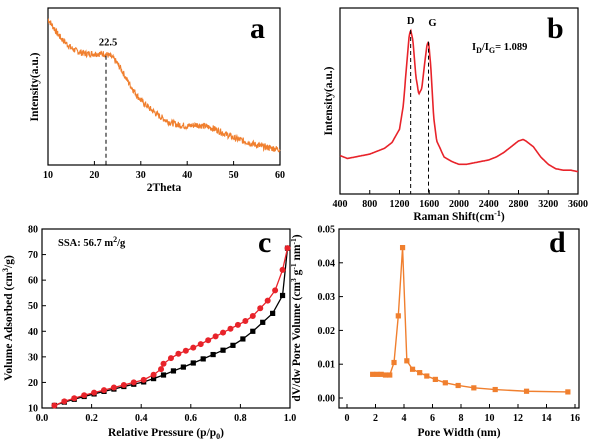  Describe the element at coordinates (404, 418) in the screenshot. I see `panel-d-x-tick-label: 4` at that location.